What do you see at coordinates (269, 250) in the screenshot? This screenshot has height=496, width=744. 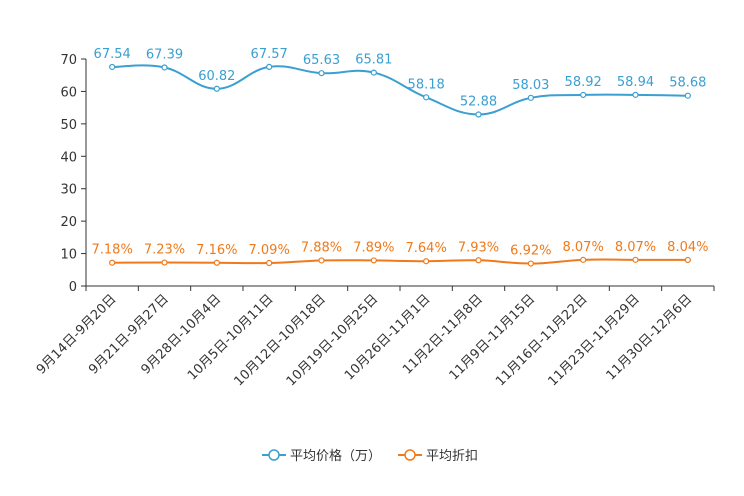 I see `data-label: 7.09%` at bounding box center [269, 250].